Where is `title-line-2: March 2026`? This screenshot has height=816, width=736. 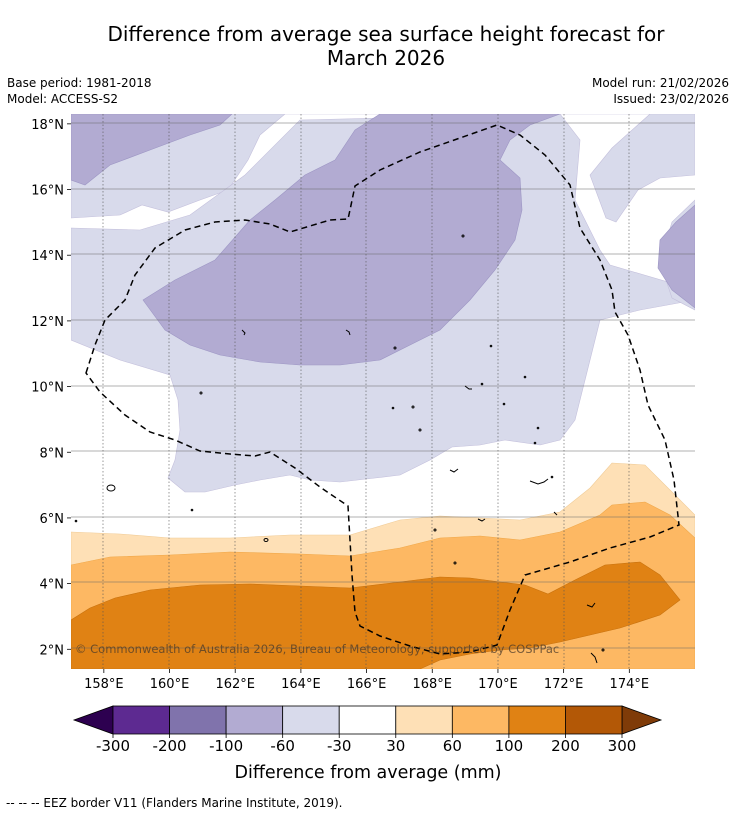 title-line-2: March 2026 is located at coordinates (386, 58).